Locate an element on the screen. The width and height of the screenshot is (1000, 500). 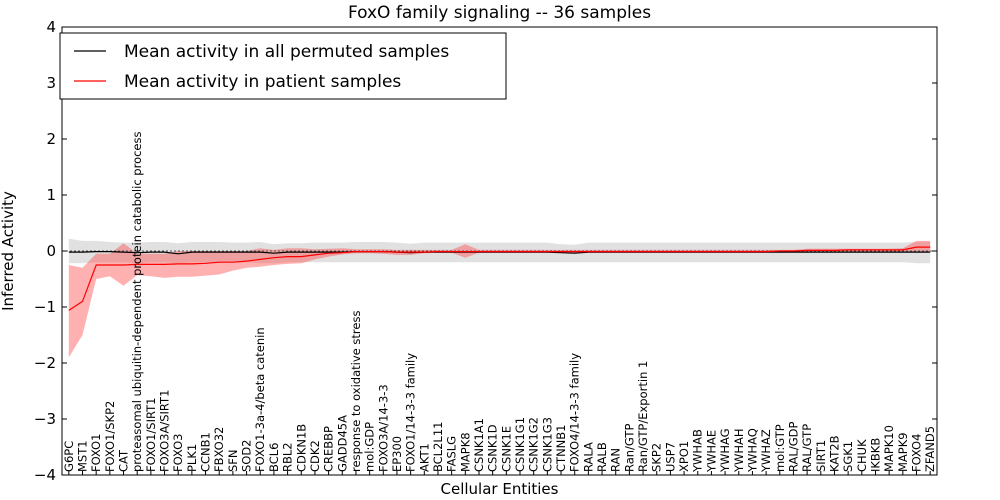
y-axis-label: Inferred Activity is located at coordinates (8, 251).